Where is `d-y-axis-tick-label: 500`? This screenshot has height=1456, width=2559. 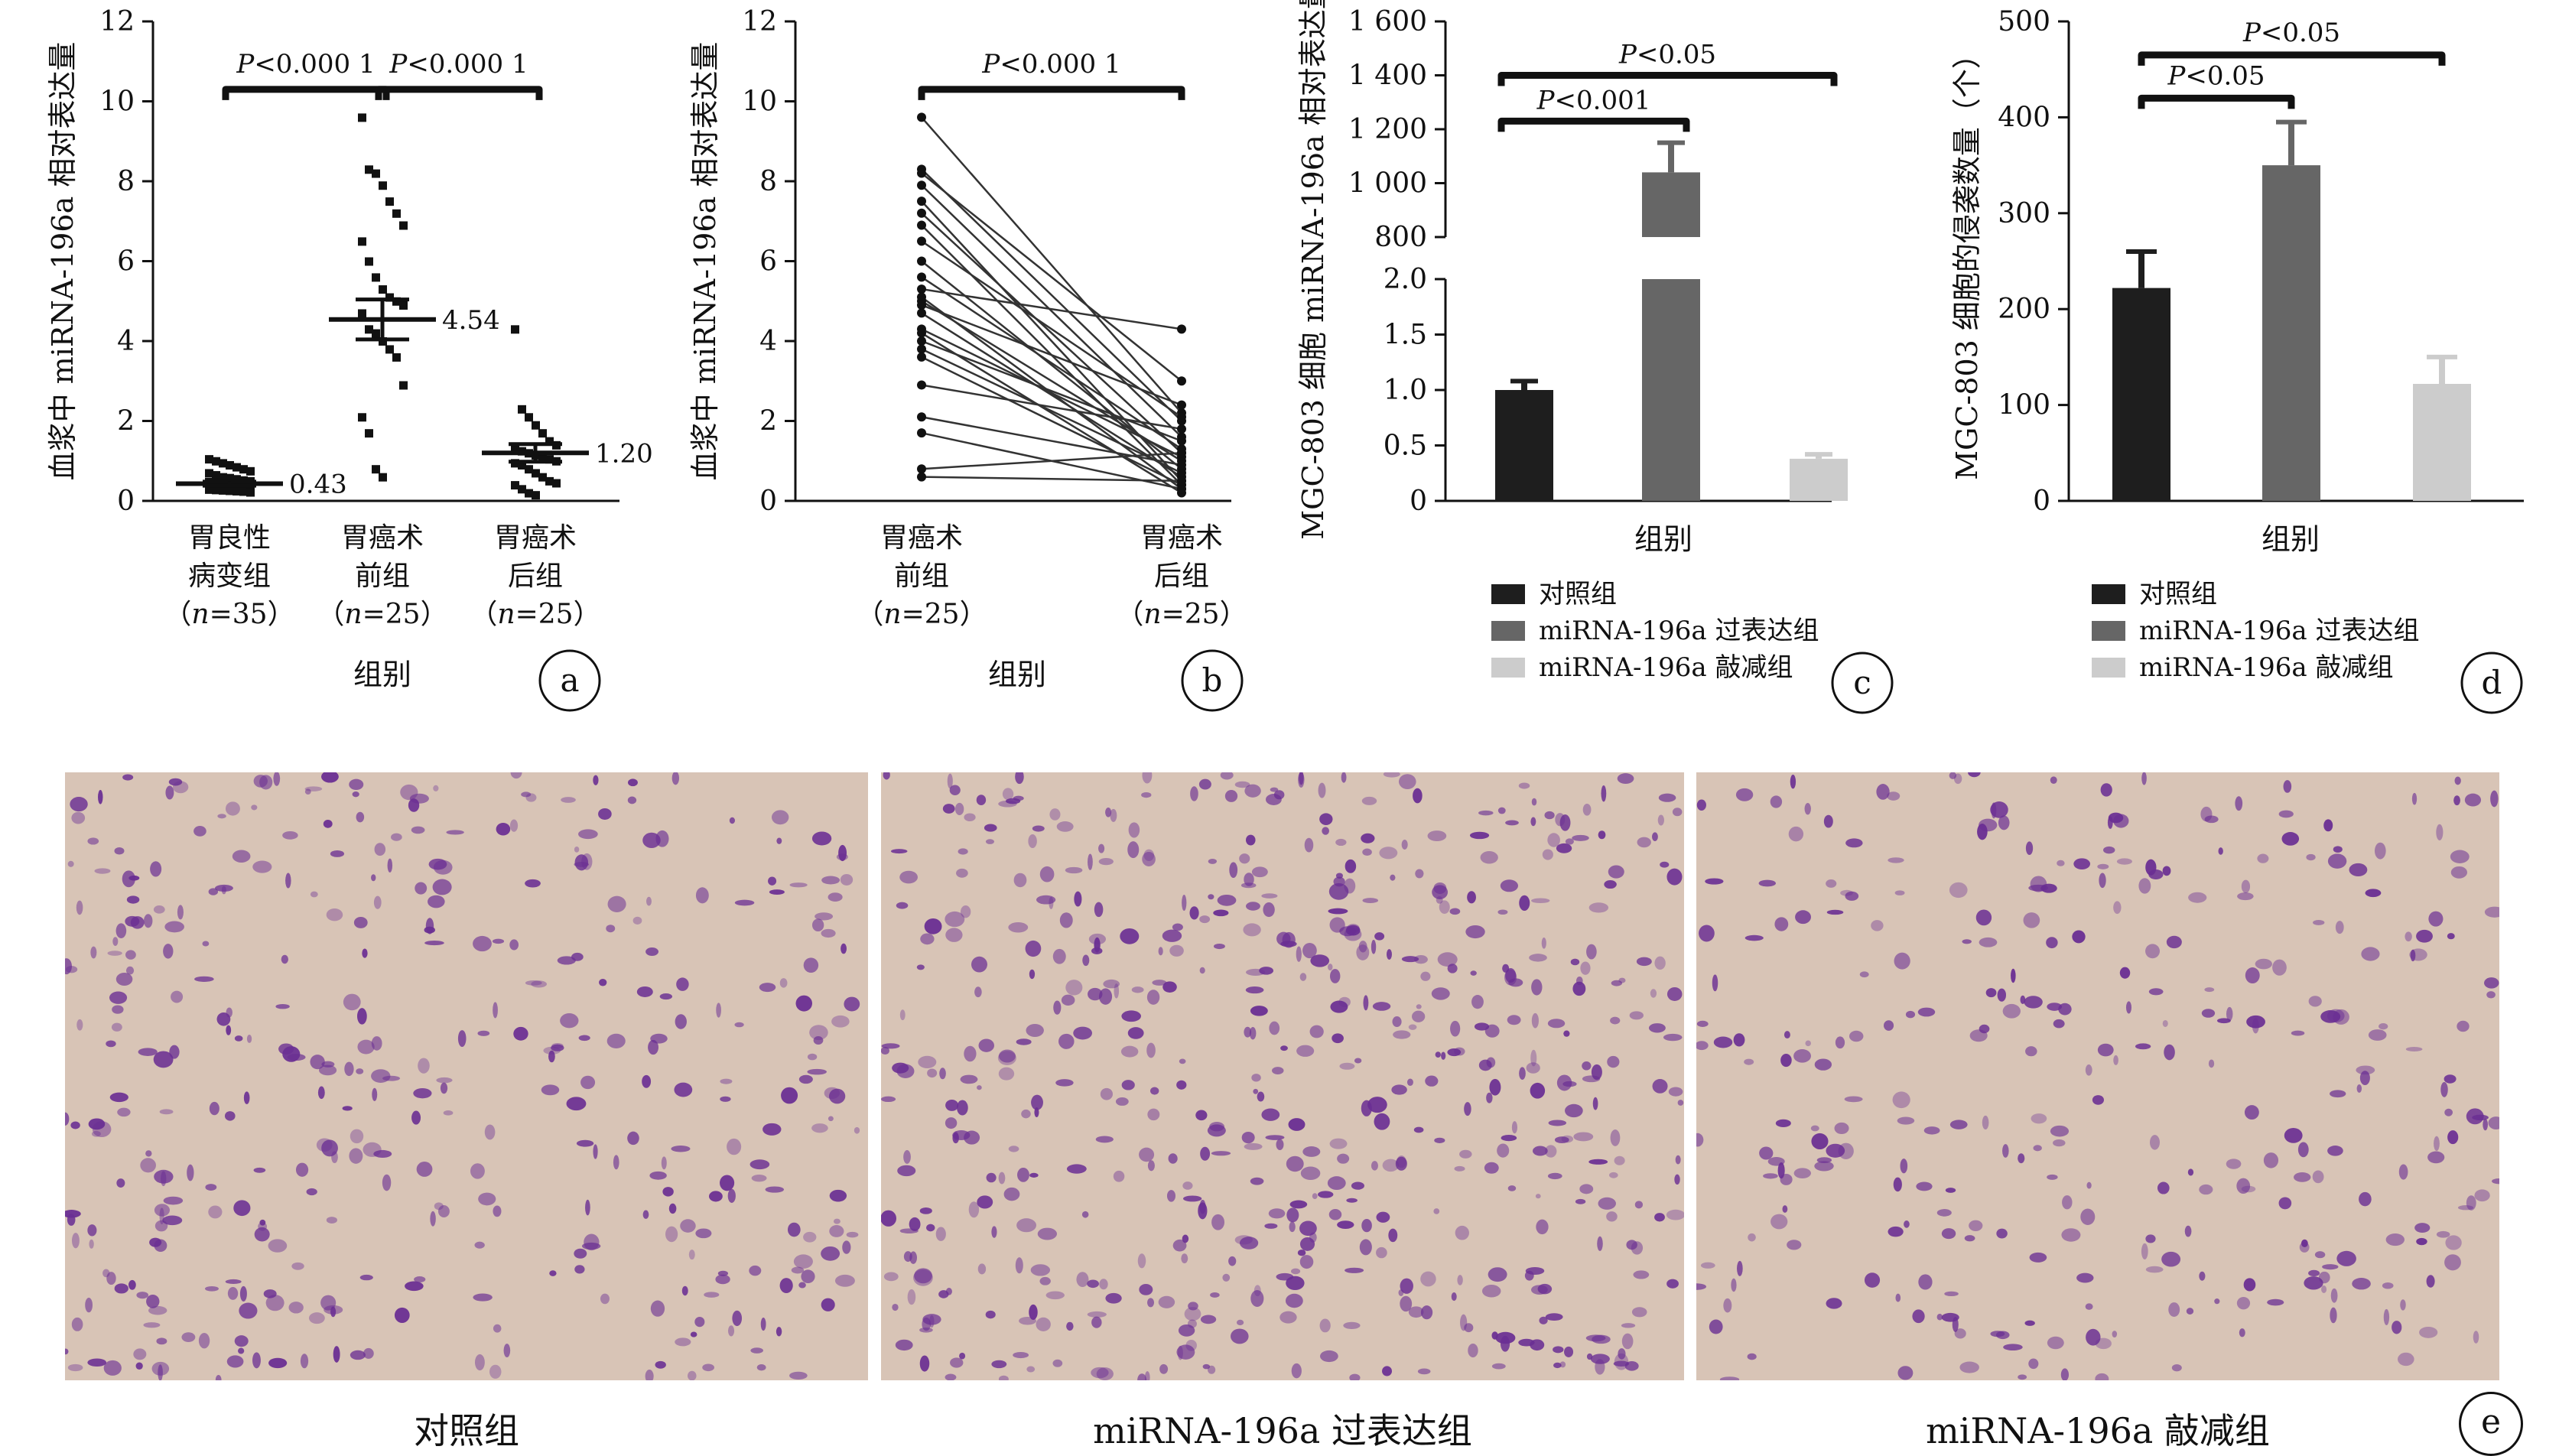
d-y-axis-tick-label: 500 is located at coordinates (2024, 21).